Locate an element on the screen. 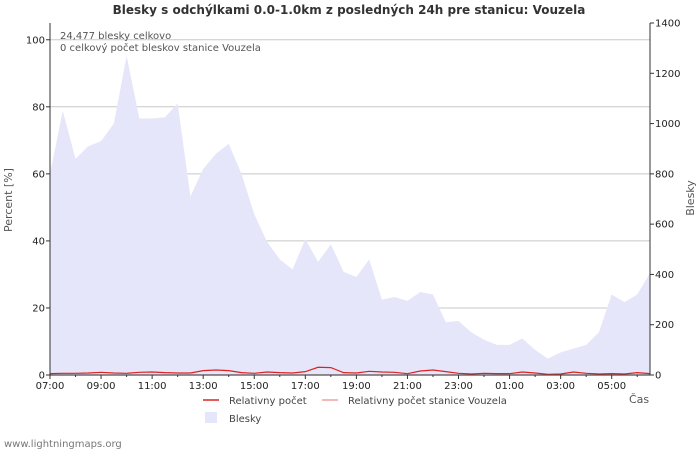  x-tick-label: 21:00 is located at coordinates (407, 386).